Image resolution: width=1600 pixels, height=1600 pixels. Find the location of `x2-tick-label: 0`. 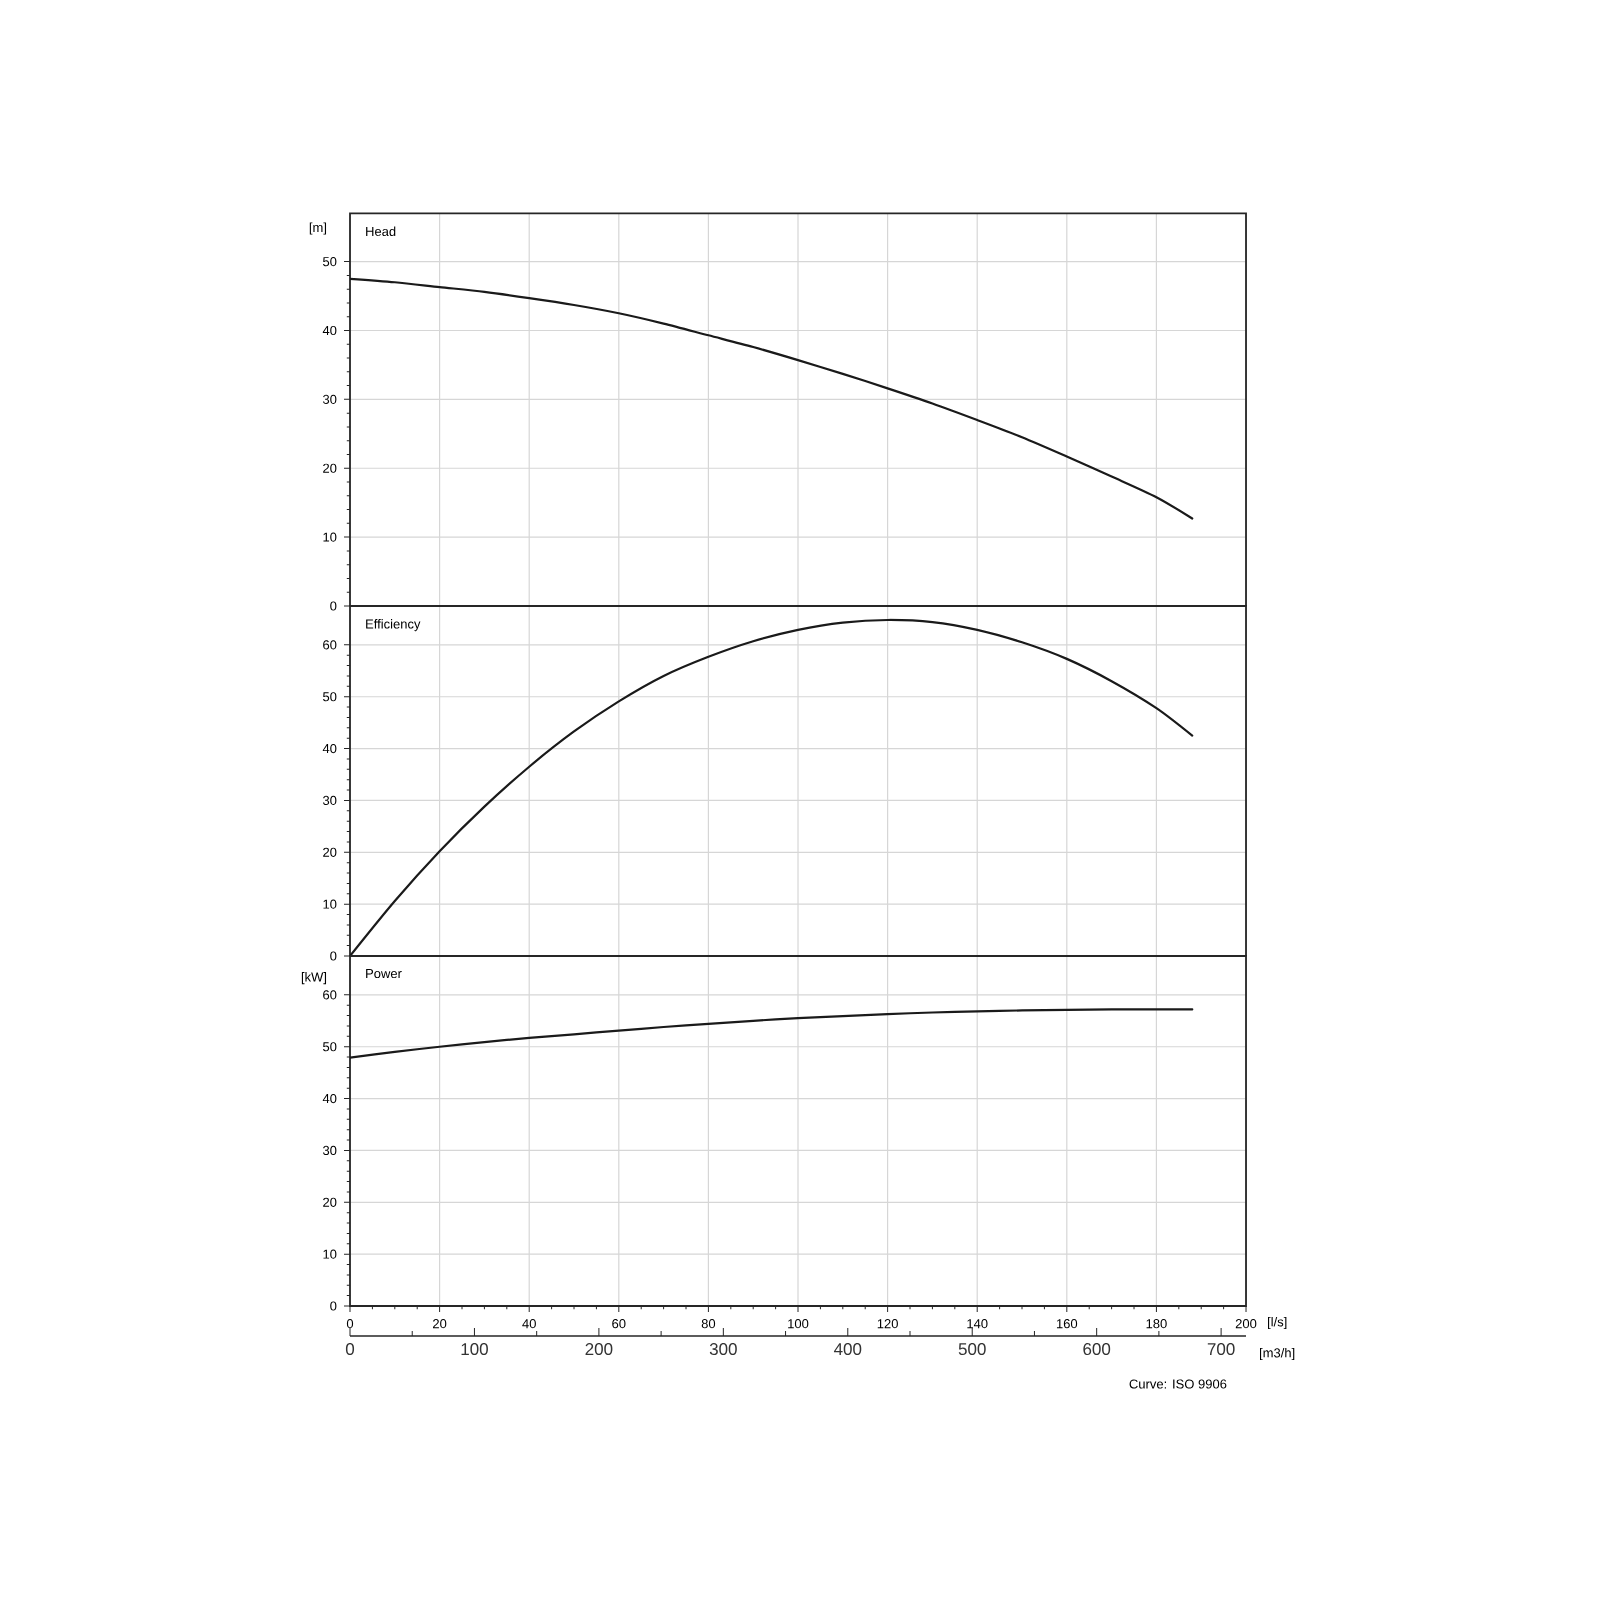

x2-tick-label: 0 is located at coordinates (350, 1349).